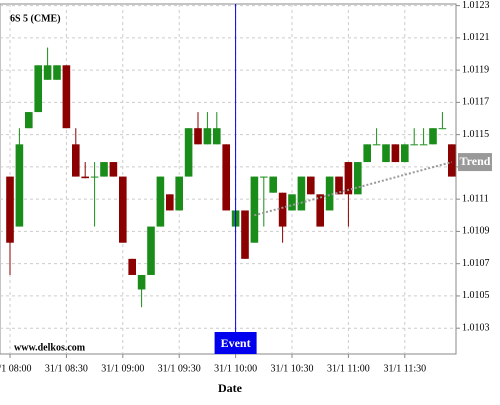 This screenshot has height=405, width=500. Describe the element at coordinates (348, 368) in the screenshot. I see `x-tick-label: 31/1 11:00` at that location.